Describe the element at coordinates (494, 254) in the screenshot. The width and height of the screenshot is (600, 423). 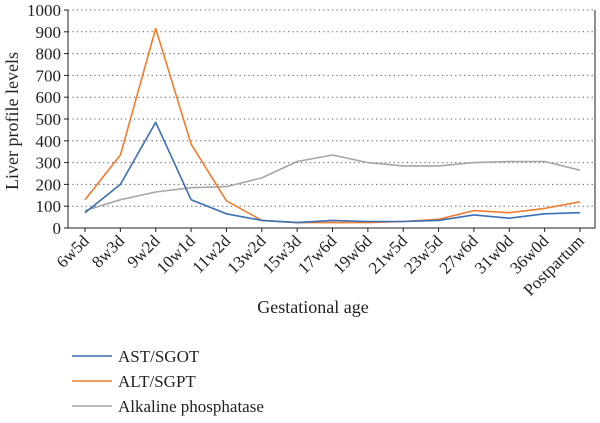
I see `x-tick-label: 31w0d` at that location.